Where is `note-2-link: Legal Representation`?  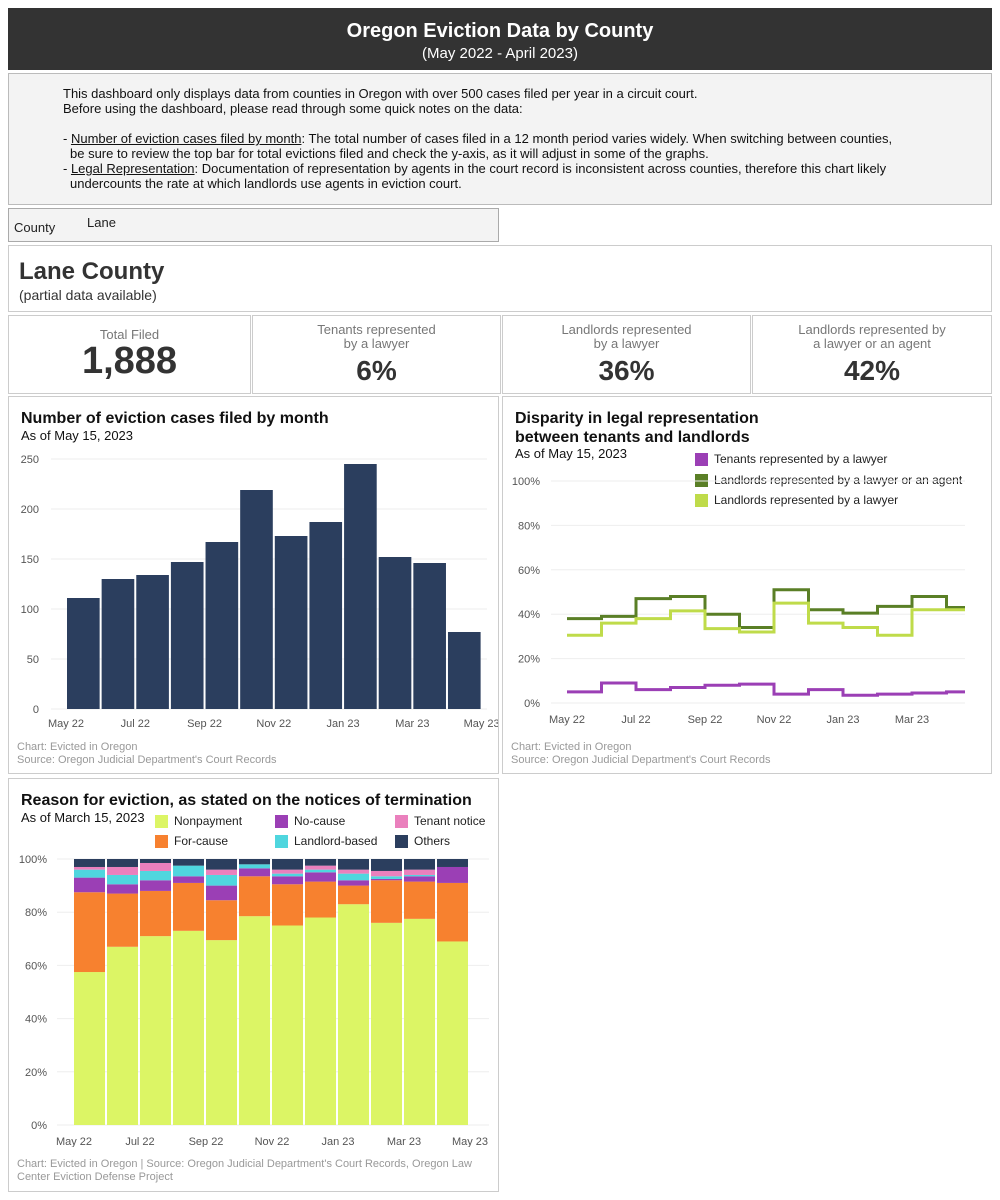
note-2-link: Legal Representation is located at coordinates (132, 168).